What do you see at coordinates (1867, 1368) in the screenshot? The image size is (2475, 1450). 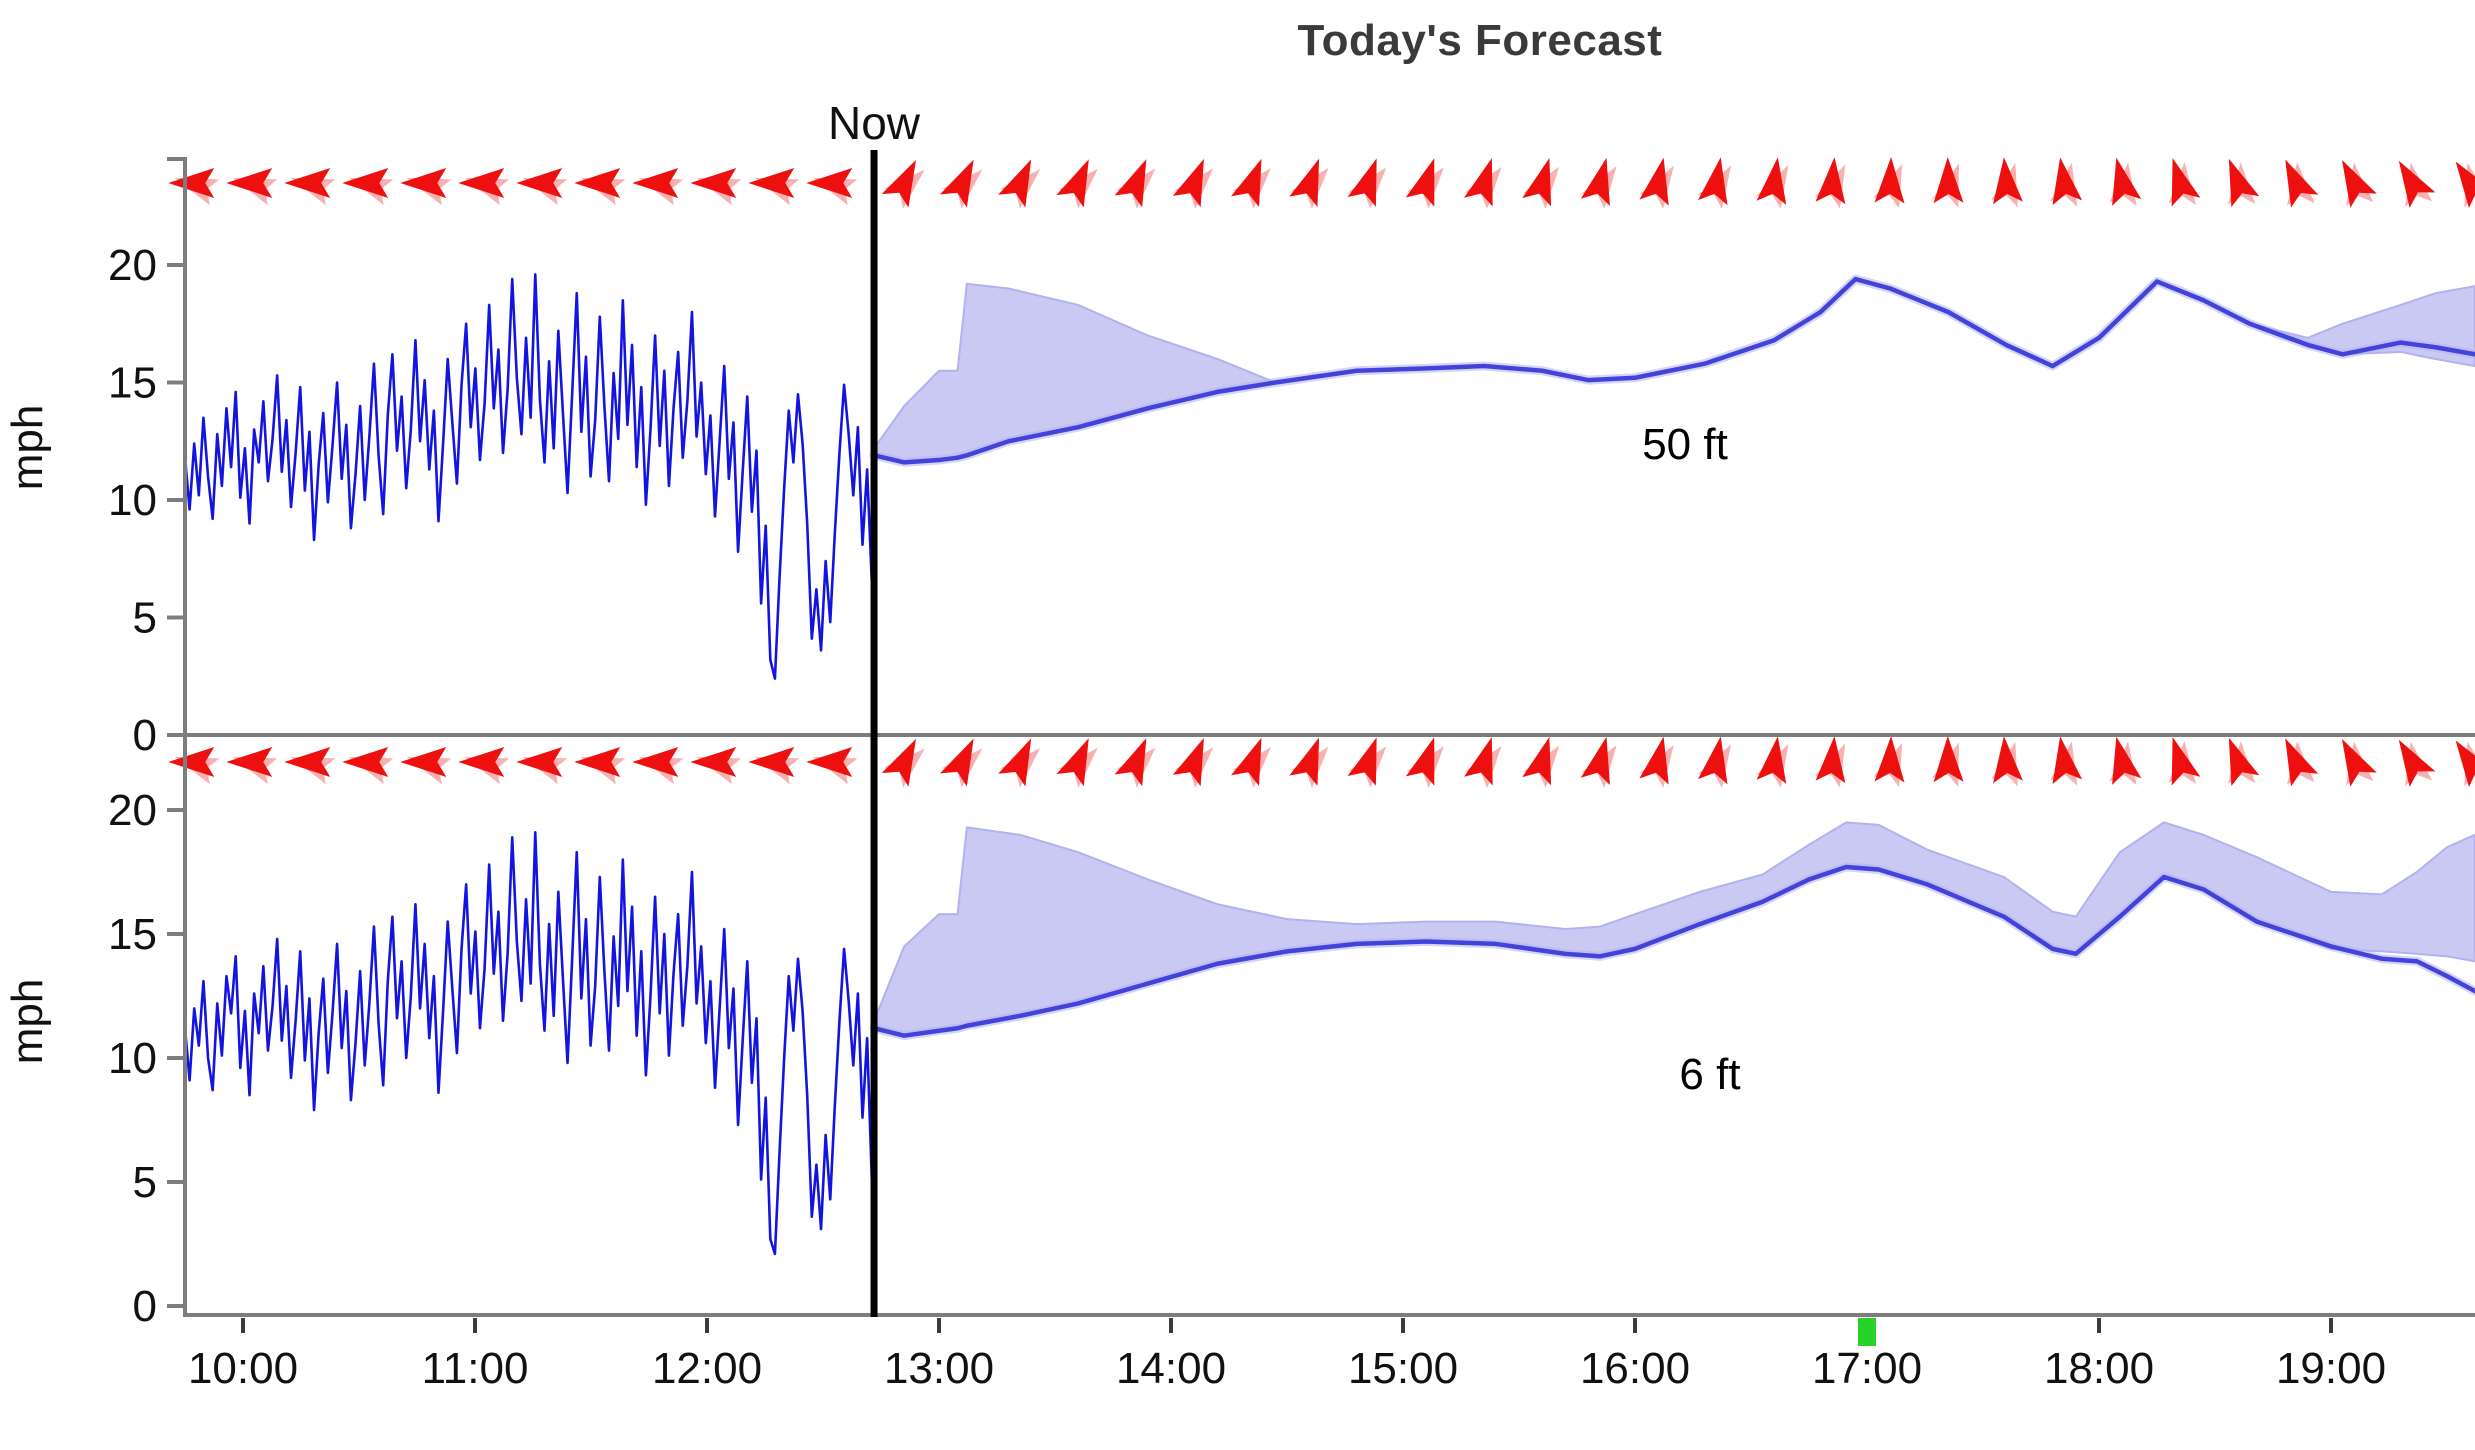 I see `x-tick-label: 17:00` at bounding box center [1867, 1368].